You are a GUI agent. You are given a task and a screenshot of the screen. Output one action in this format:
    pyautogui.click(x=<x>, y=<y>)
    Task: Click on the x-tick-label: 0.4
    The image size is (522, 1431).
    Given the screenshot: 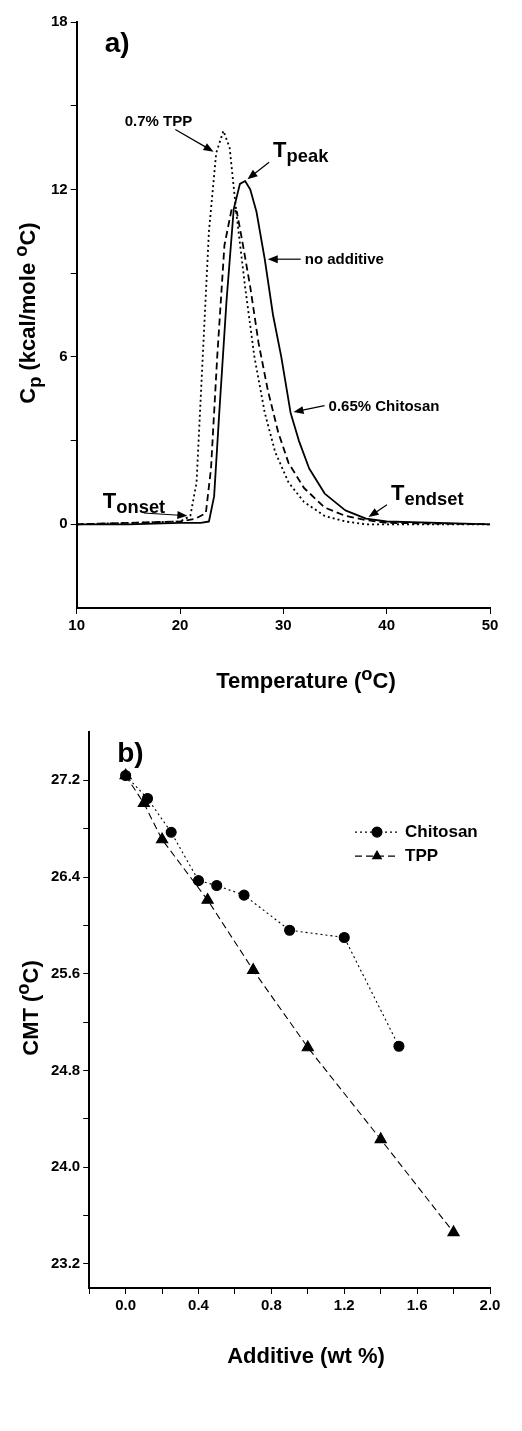 What is the action you would take?
    pyautogui.click(x=199, y=1305)
    